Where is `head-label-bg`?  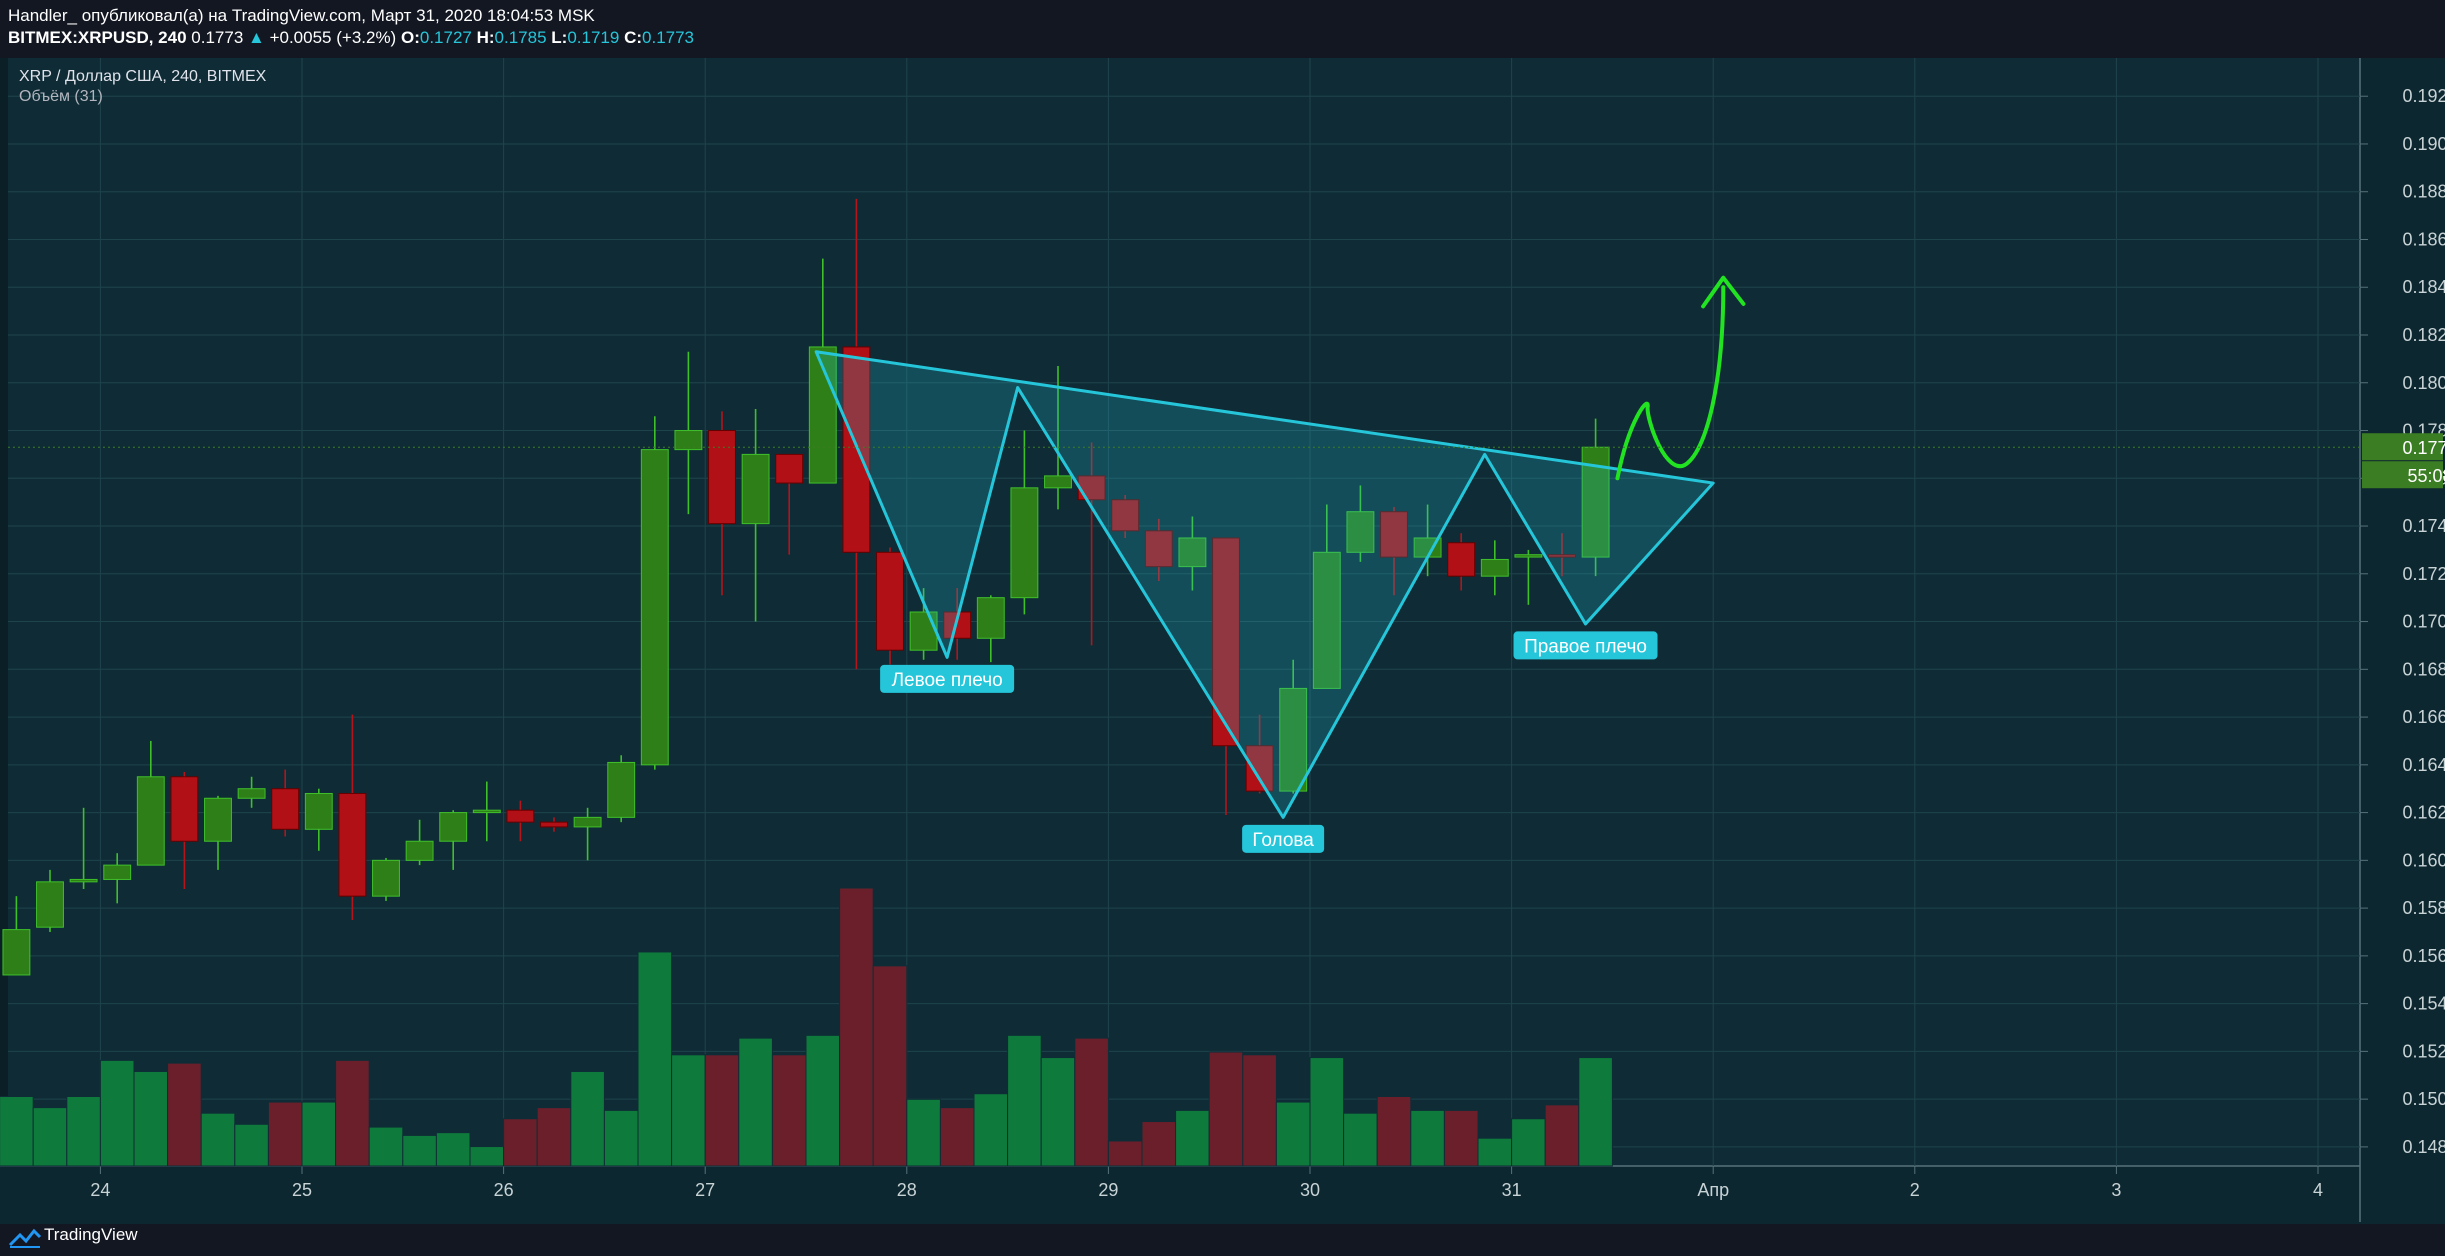
head-label-bg is located at coordinates (1283, 838).